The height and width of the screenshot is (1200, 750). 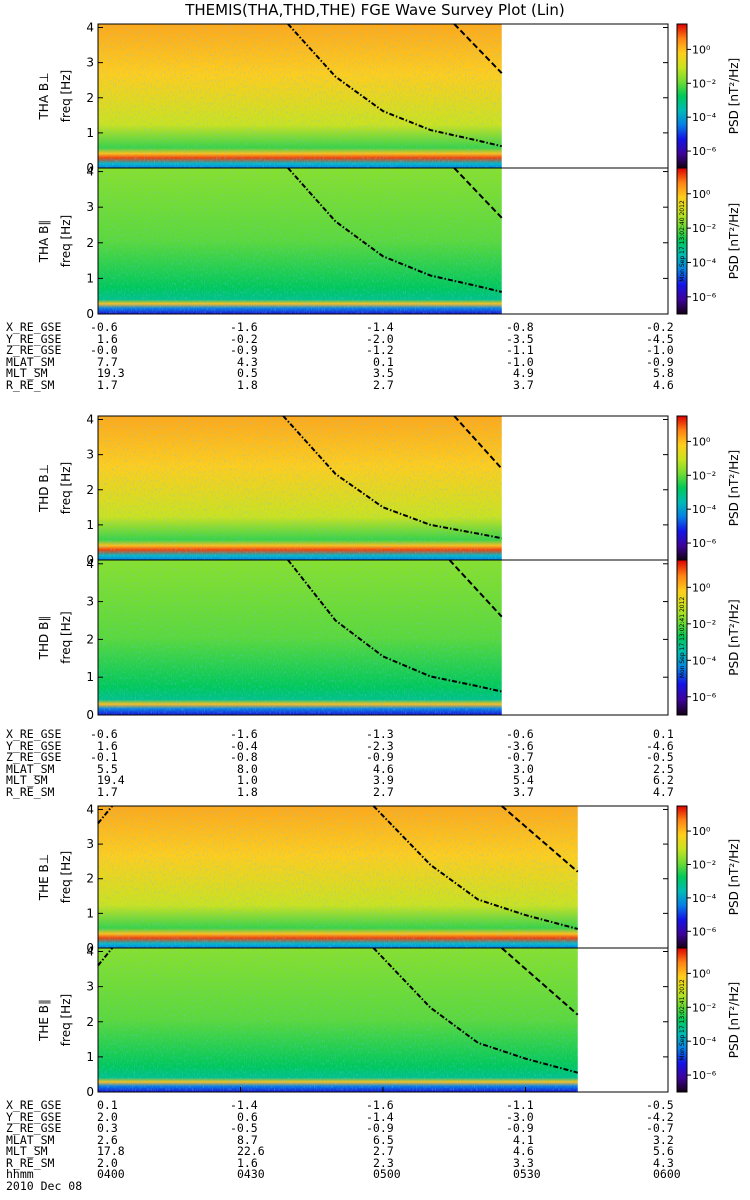 What do you see at coordinates (523, 768) in the screenshot?
I see `ephem-value: 3.0` at bounding box center [523, 768].